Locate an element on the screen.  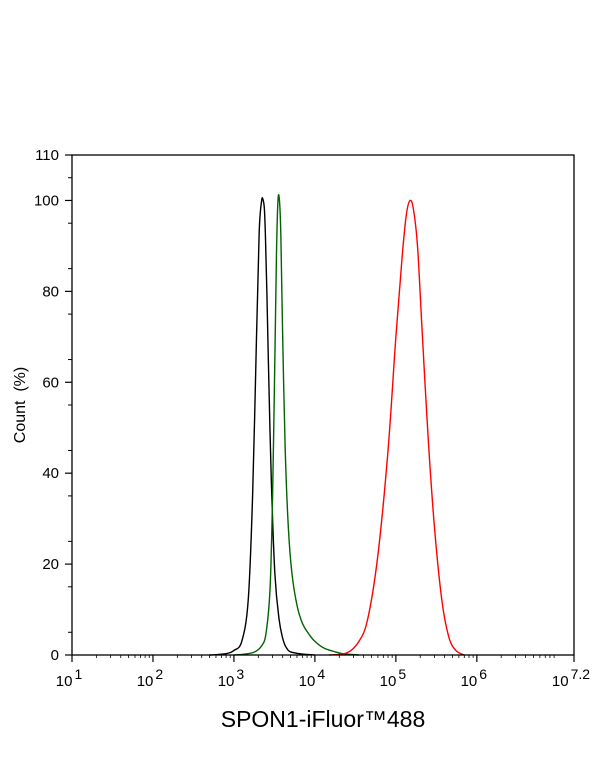
y-tick-label: 60 is located at coordinates (50, 382).